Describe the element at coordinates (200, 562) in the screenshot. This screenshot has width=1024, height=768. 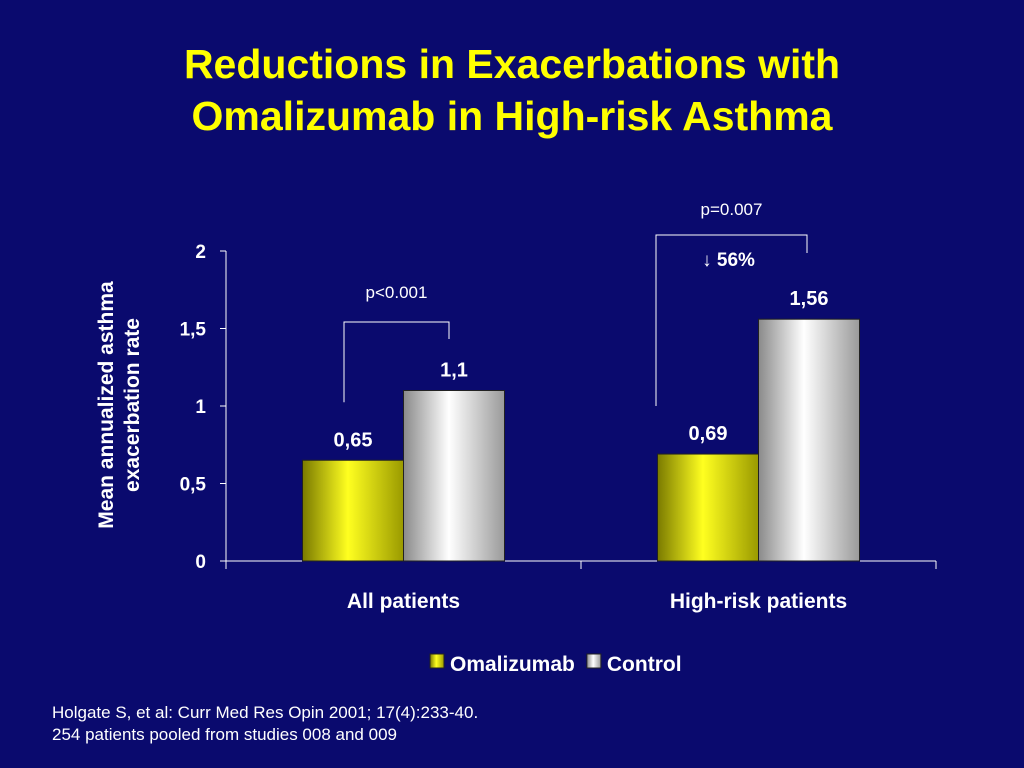
I see `y-tick-label: 0` at that location.